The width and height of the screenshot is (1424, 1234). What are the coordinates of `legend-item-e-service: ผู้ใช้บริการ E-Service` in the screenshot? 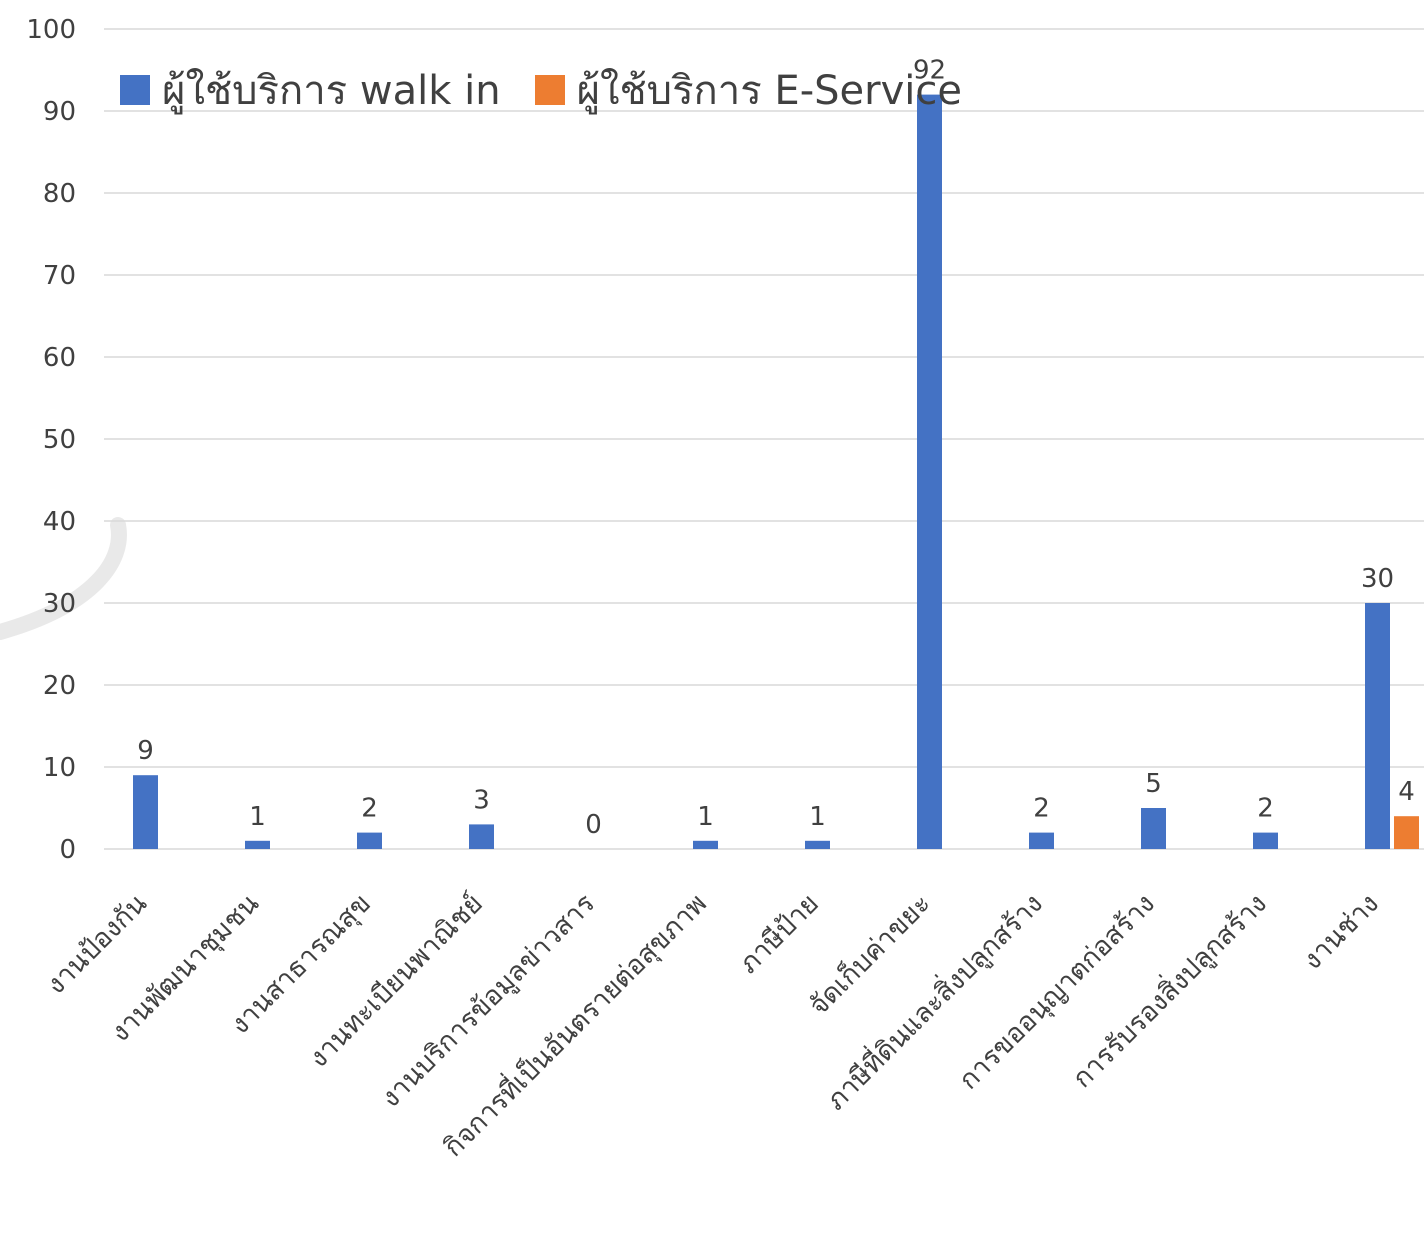 It's located at (748, 90).